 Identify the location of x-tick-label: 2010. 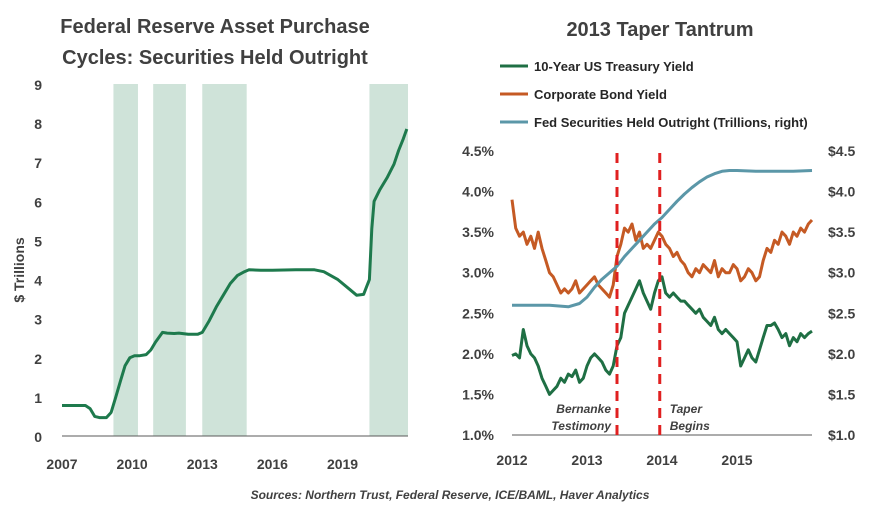
(132, 464).